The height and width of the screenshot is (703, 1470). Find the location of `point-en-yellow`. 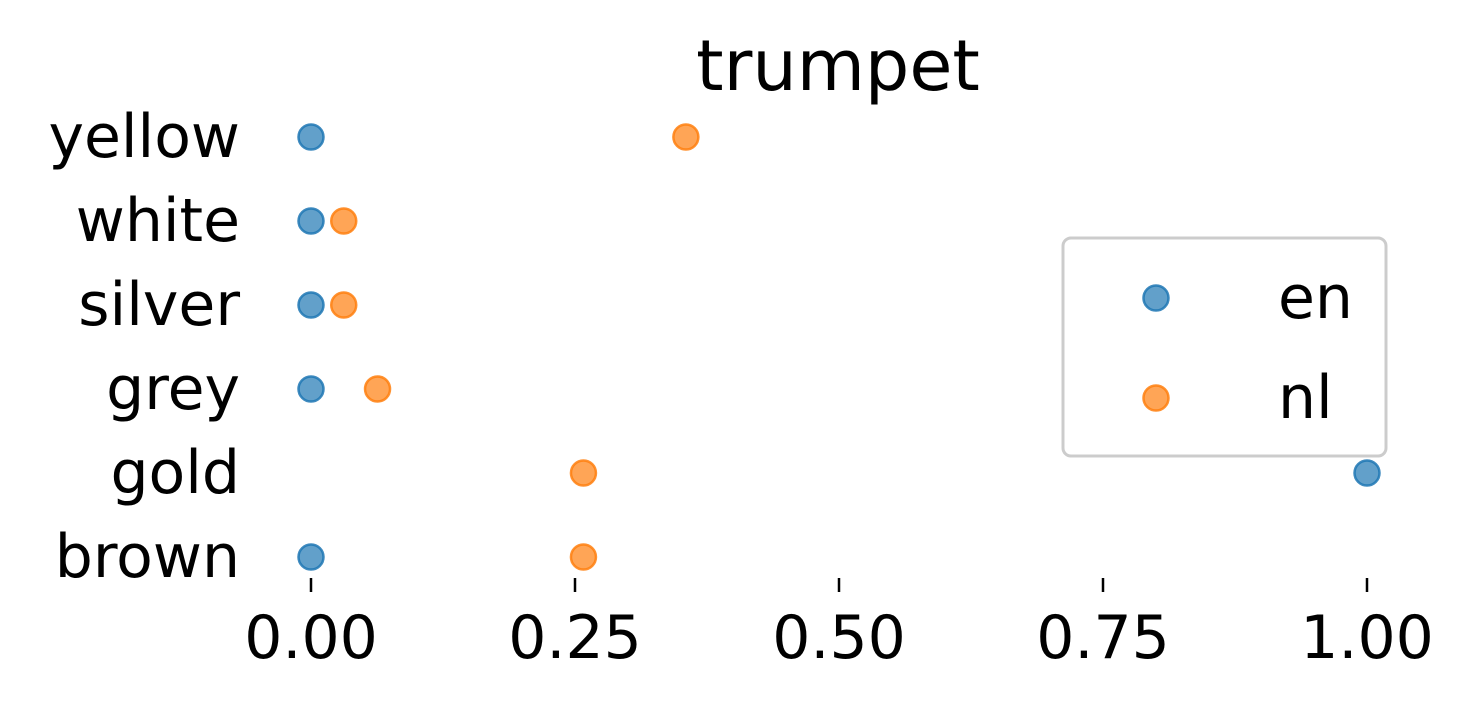

point-en-yellow is located at coordinates (311, 137).